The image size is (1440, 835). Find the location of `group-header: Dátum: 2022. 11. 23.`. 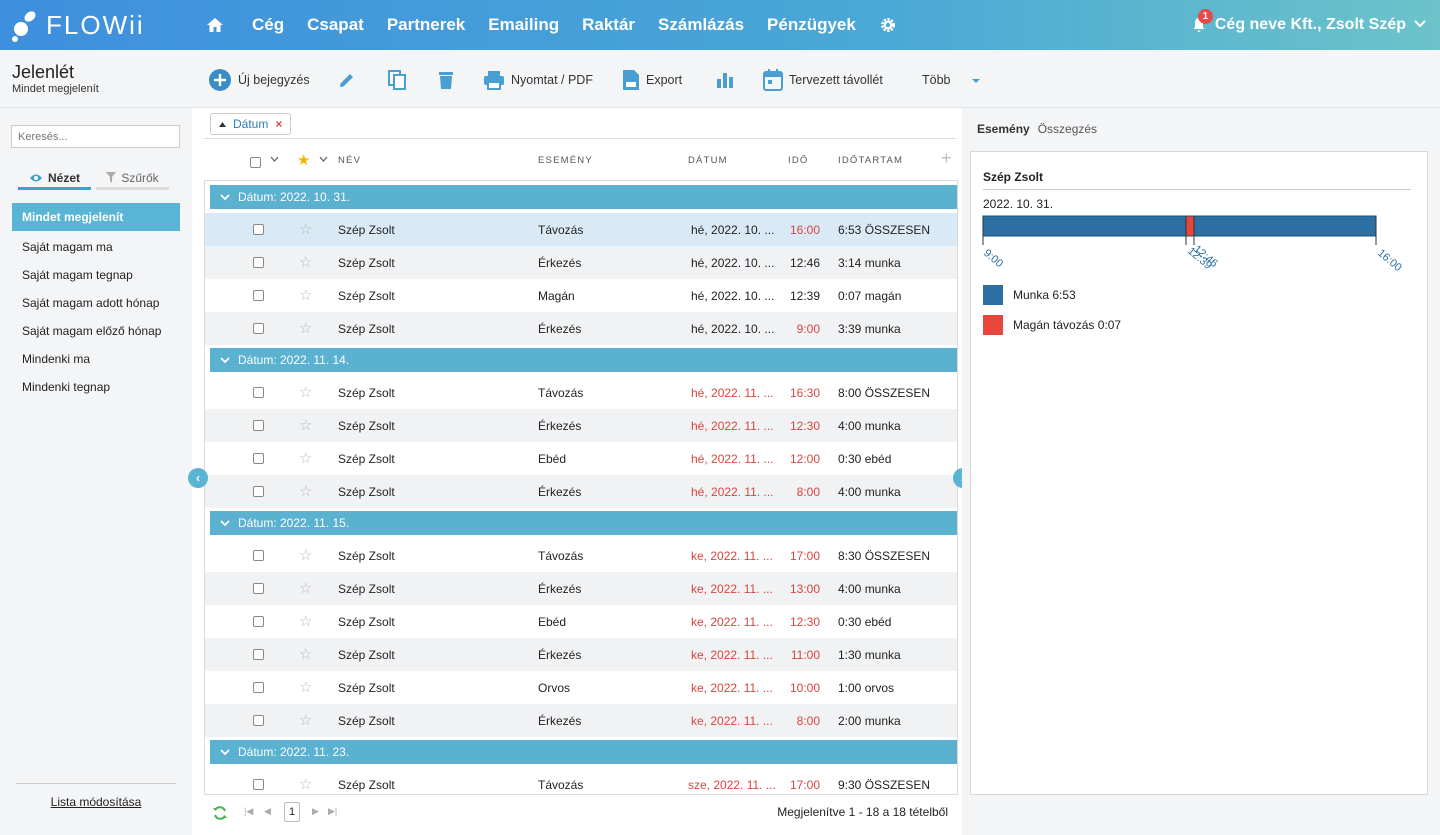

group-header: Dátum: 2022. 11. 23. is located at coordinates (583, 752).